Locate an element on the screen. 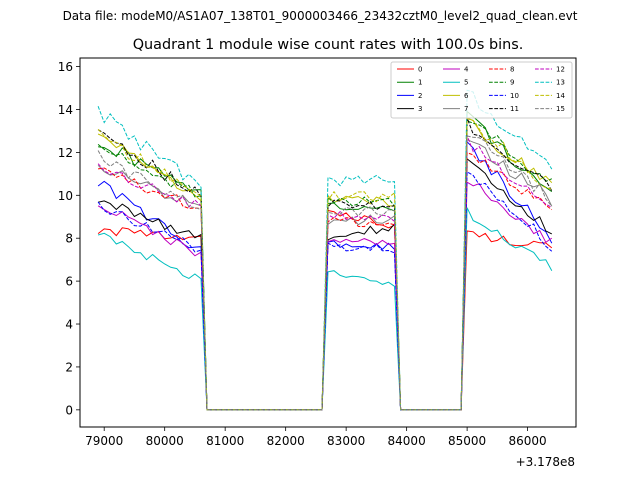 The height and width of the screenshot is (480, 640). legend-label-4: 4 is located at coordinates (466, 70).